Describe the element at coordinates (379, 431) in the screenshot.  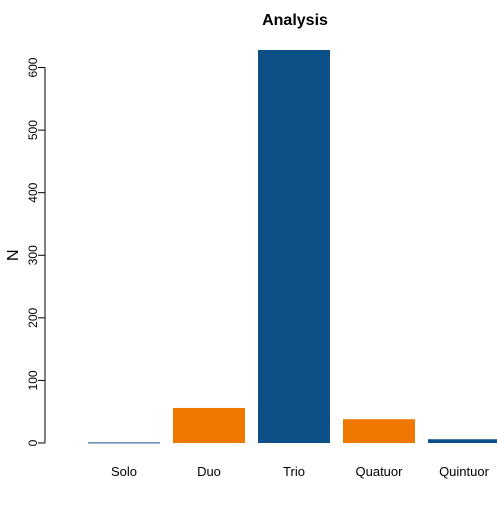
I see `bar-quatuor` at that location.